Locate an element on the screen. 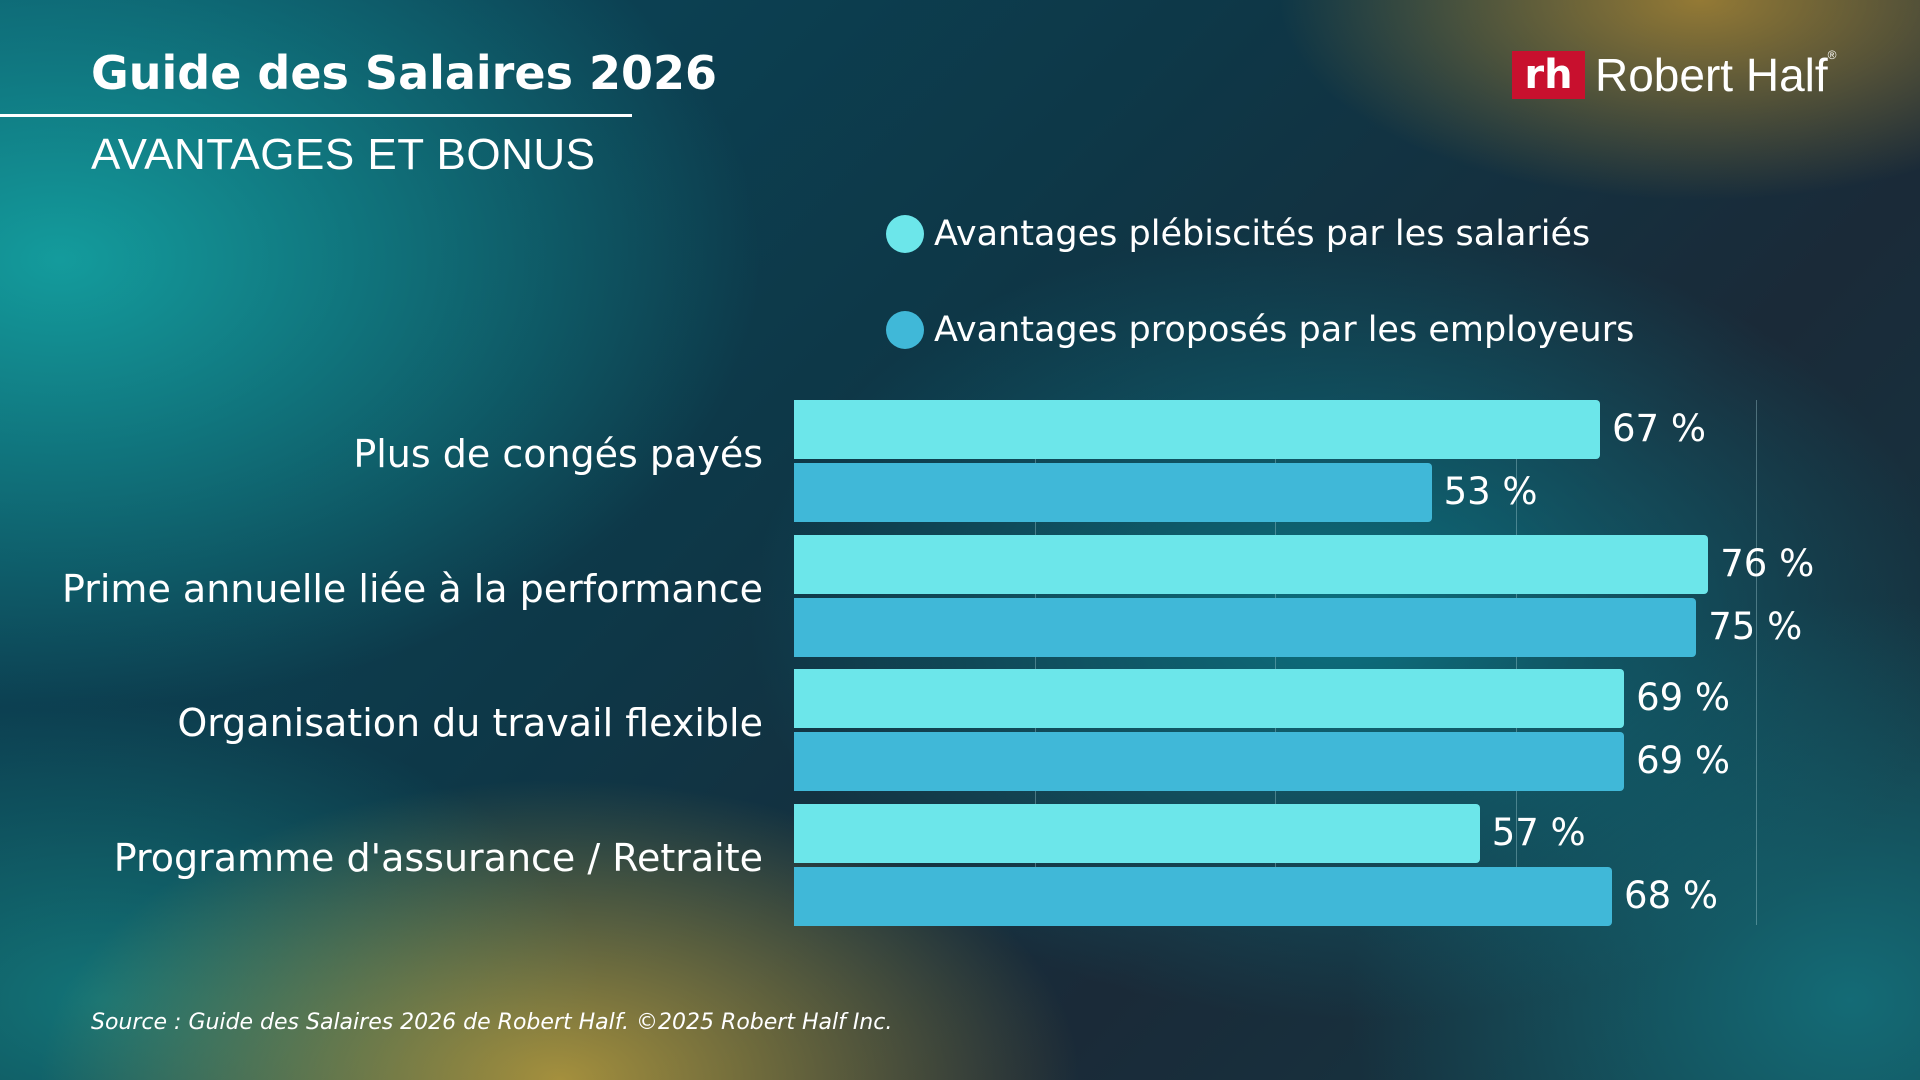 This screenshot has height=1080, width=1920. legend-label: Avantages plébiscités par les salariés is located at coordinates (1262, 234).